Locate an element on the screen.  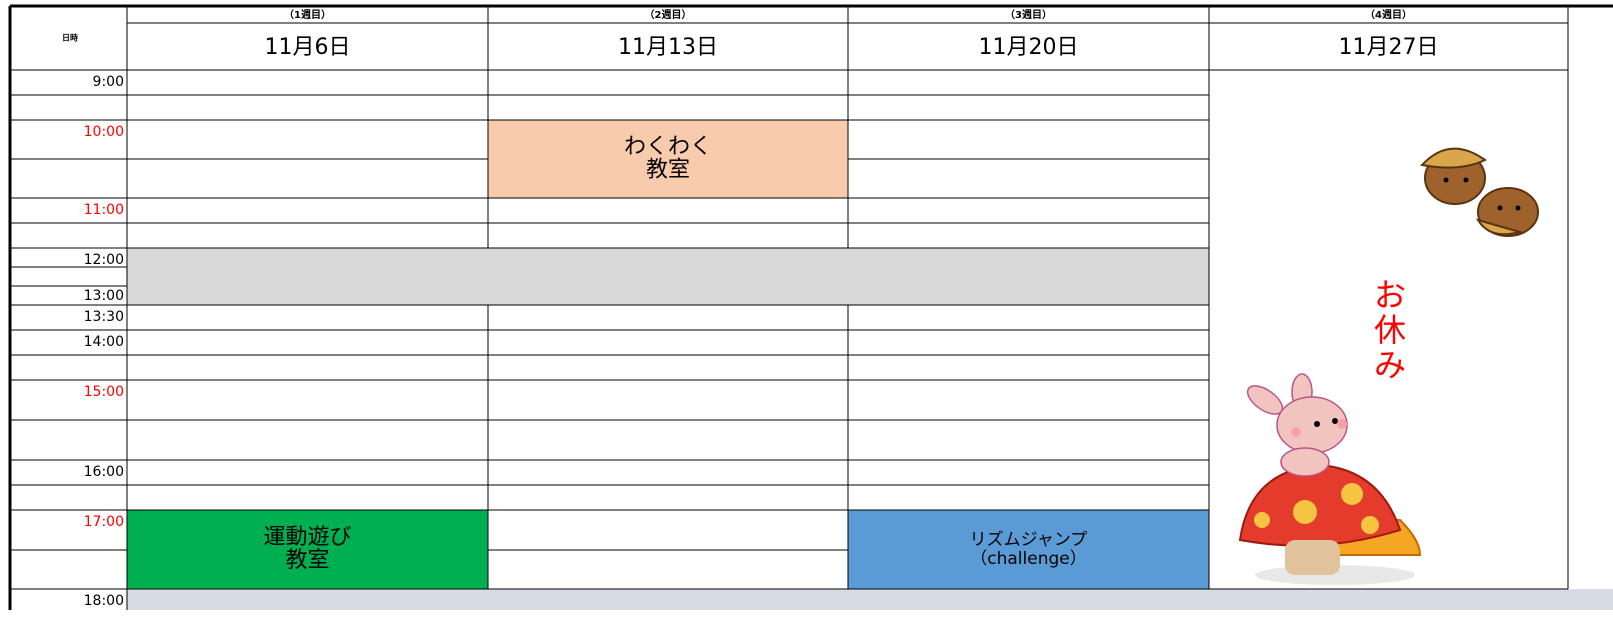
event-text: わくわく is located at coordinates (668, 147).